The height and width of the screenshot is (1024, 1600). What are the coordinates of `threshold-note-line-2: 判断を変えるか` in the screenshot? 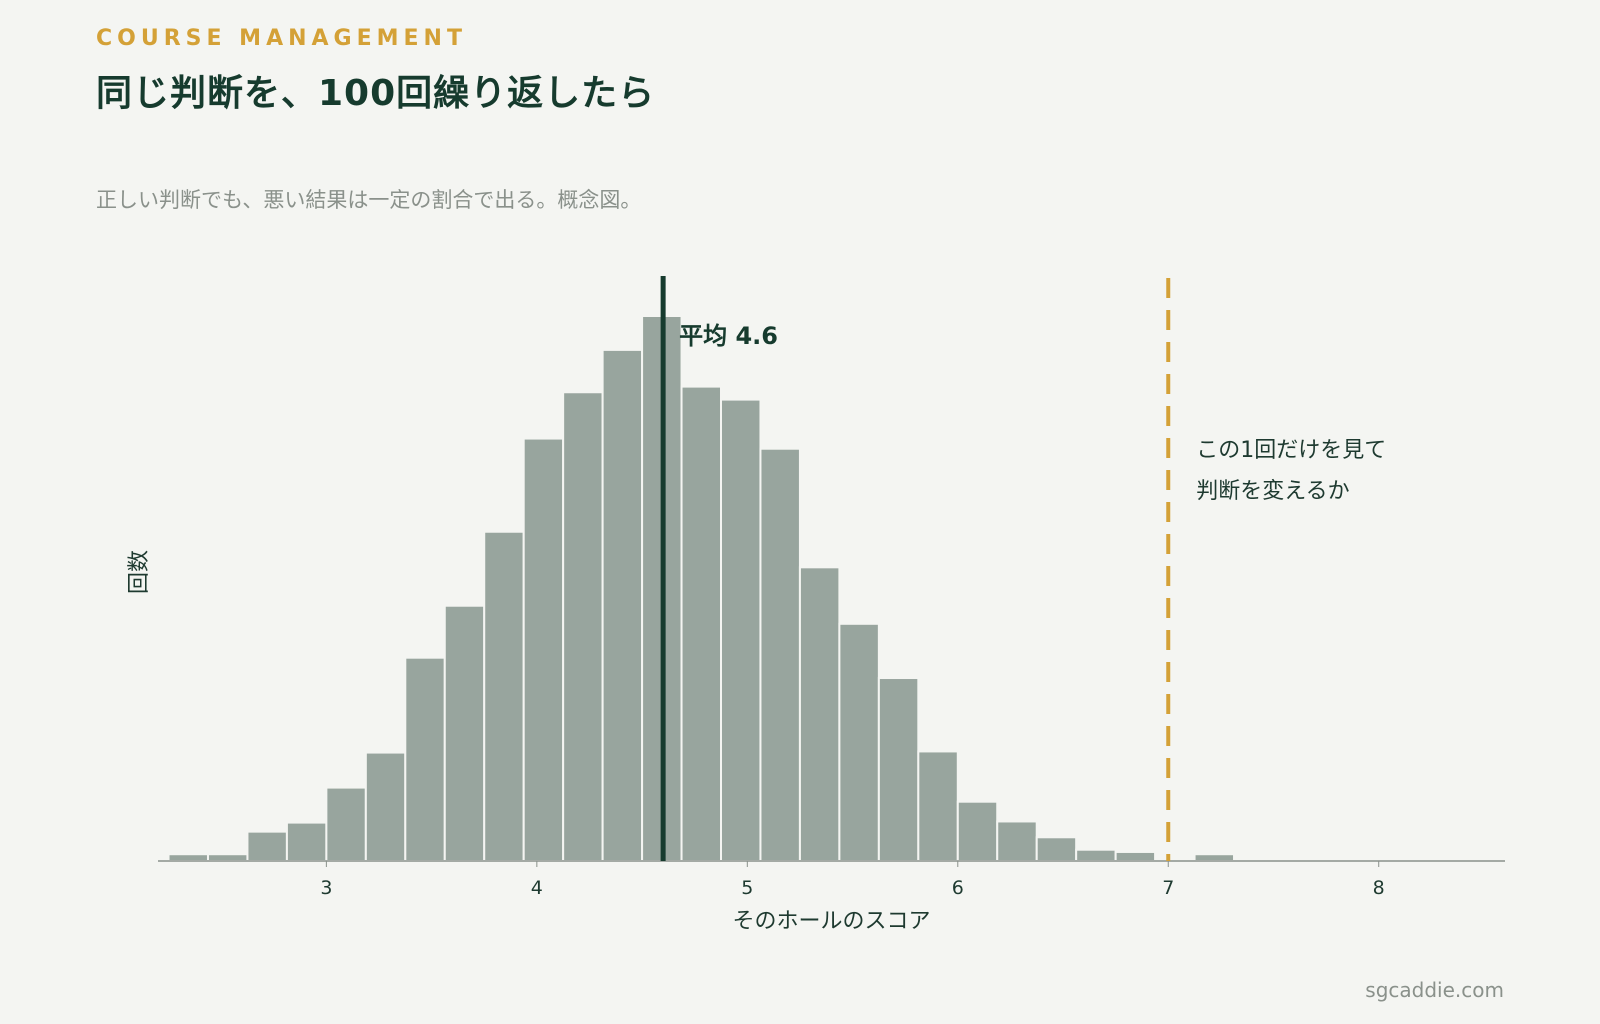 It's located at (1272, 491).